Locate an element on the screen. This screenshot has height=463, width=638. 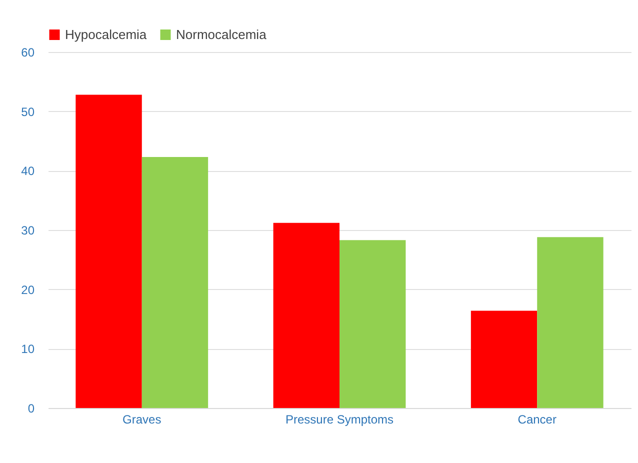
y-tick-label: 10 is located at coordinates (28, 349).